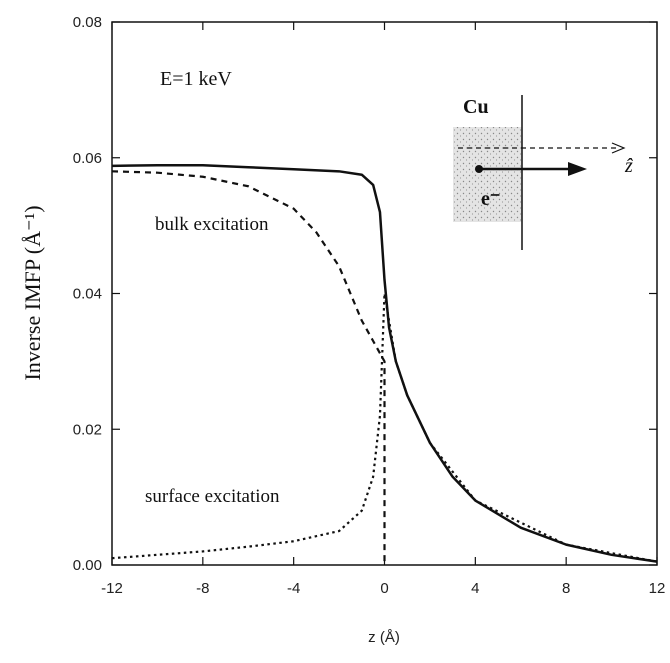 This screenshot has width=670, height=663. I want to click on x-tick-label: 0, so click(384, 588).